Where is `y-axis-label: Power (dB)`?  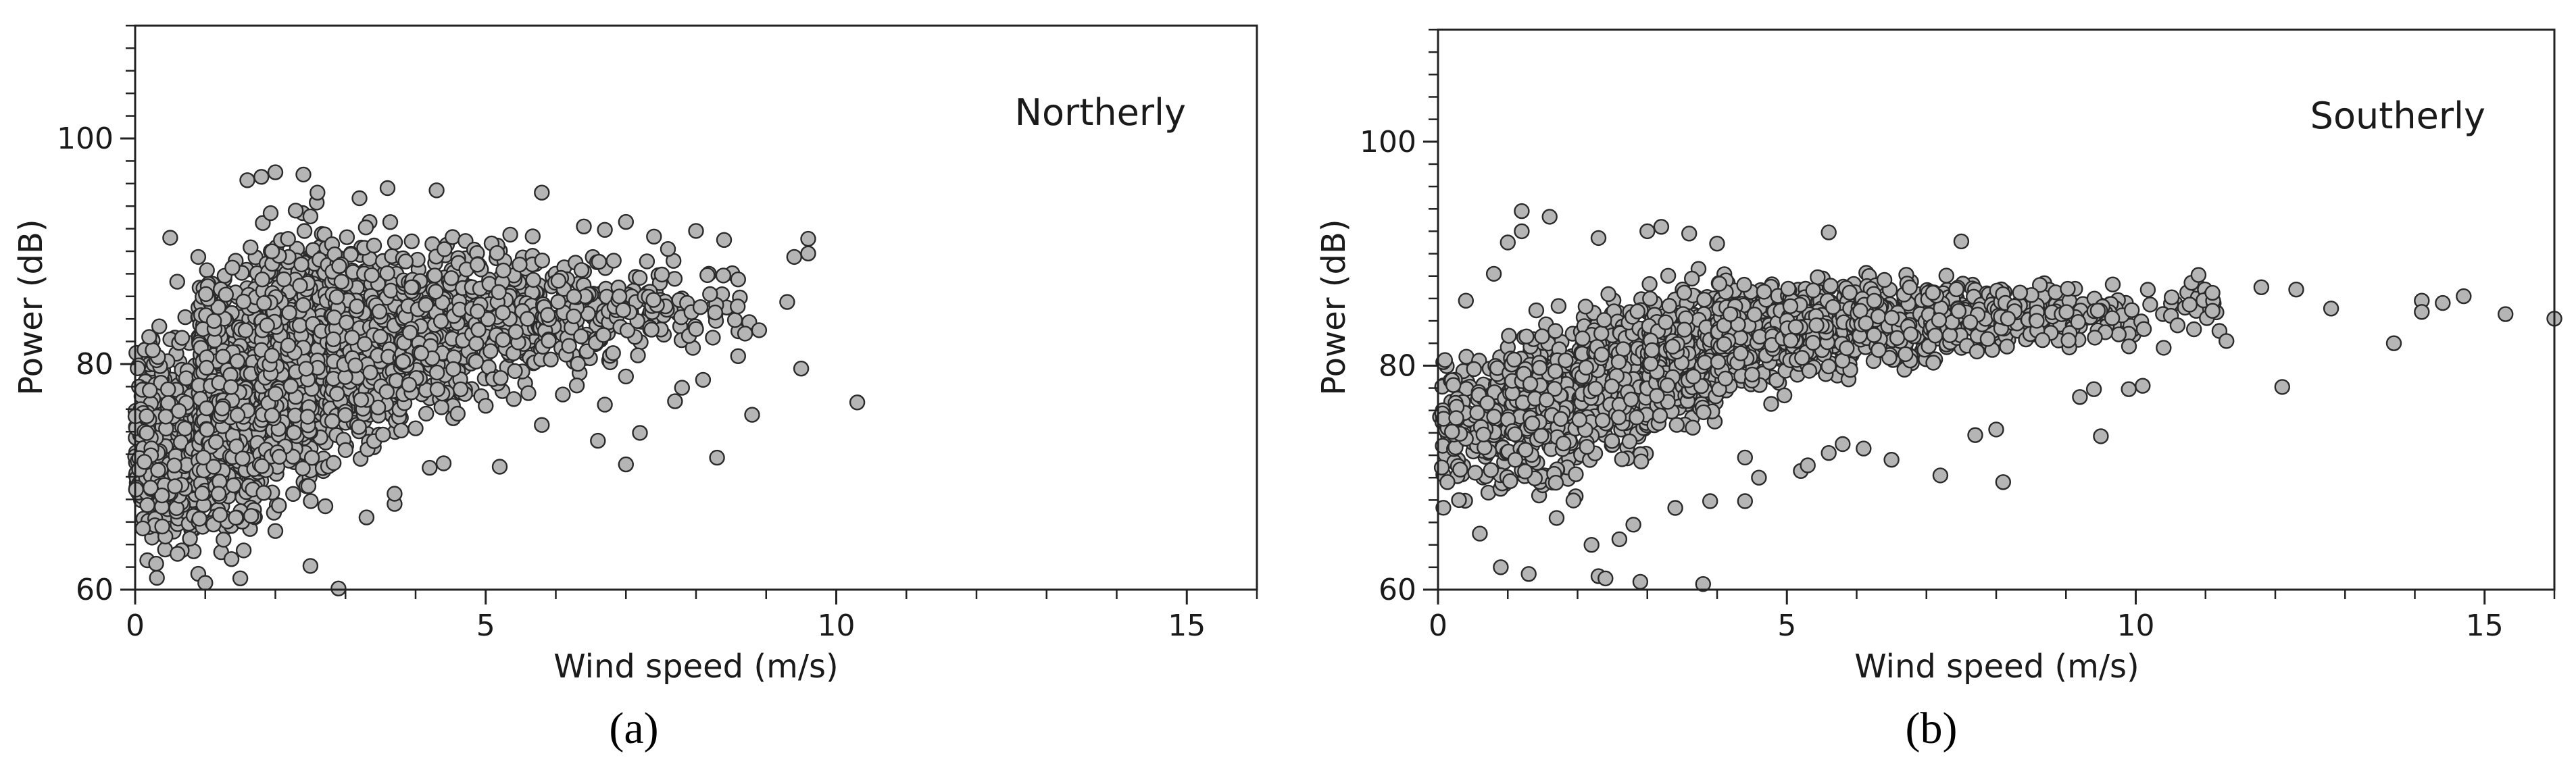
y-axis-label: Power (dB) is located at coordinates (31, 307).